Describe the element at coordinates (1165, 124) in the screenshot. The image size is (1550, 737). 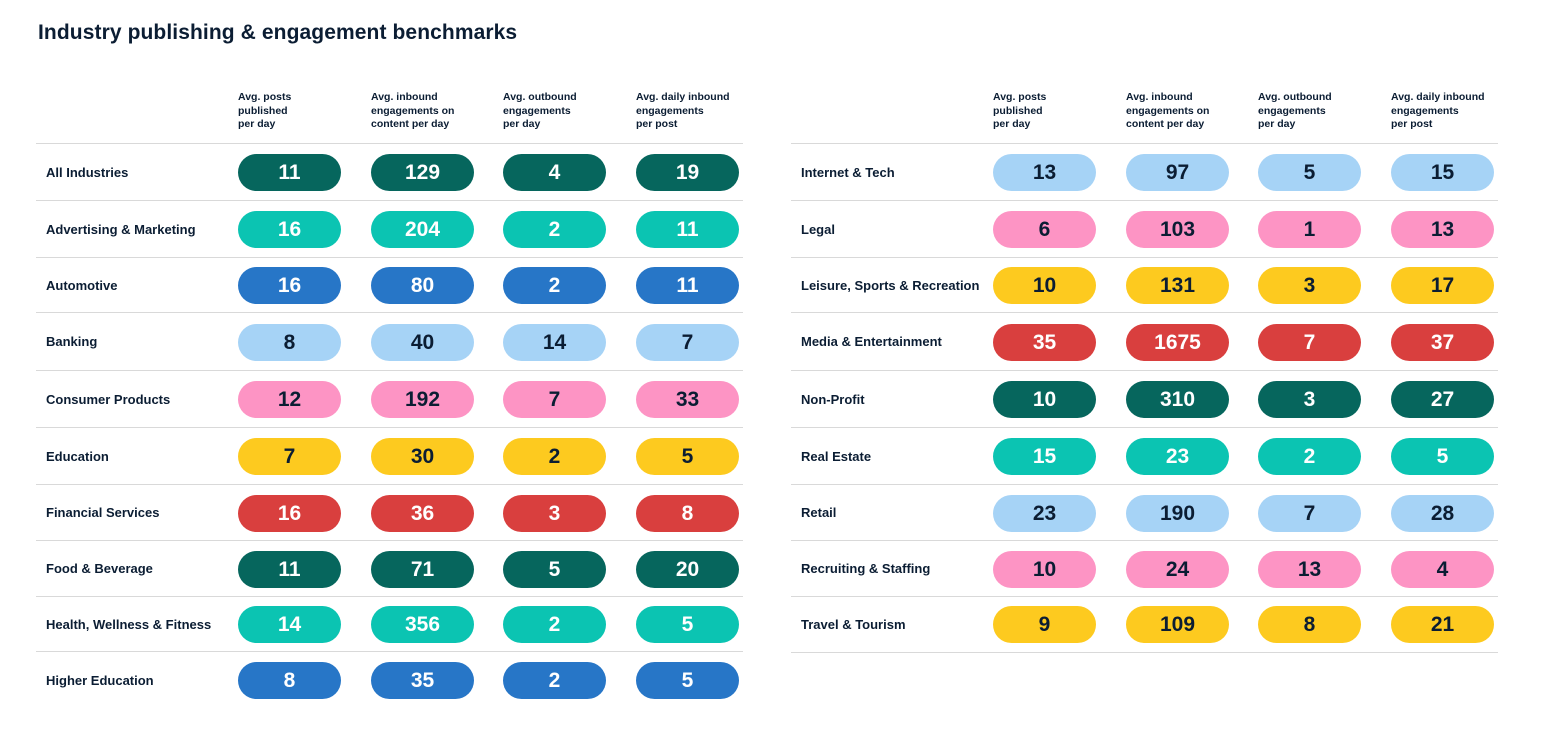
I see `column-header-line: content per day` at that location.